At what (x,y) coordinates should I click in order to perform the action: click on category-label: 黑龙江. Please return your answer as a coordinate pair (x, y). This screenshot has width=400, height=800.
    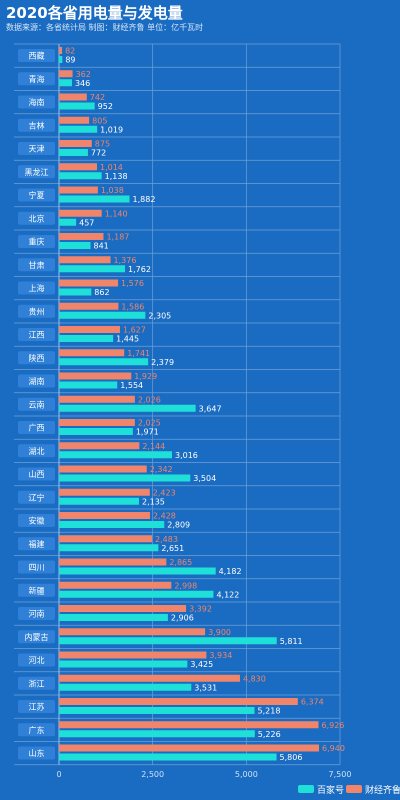
    Looking at the image, I should click on (37, 172).